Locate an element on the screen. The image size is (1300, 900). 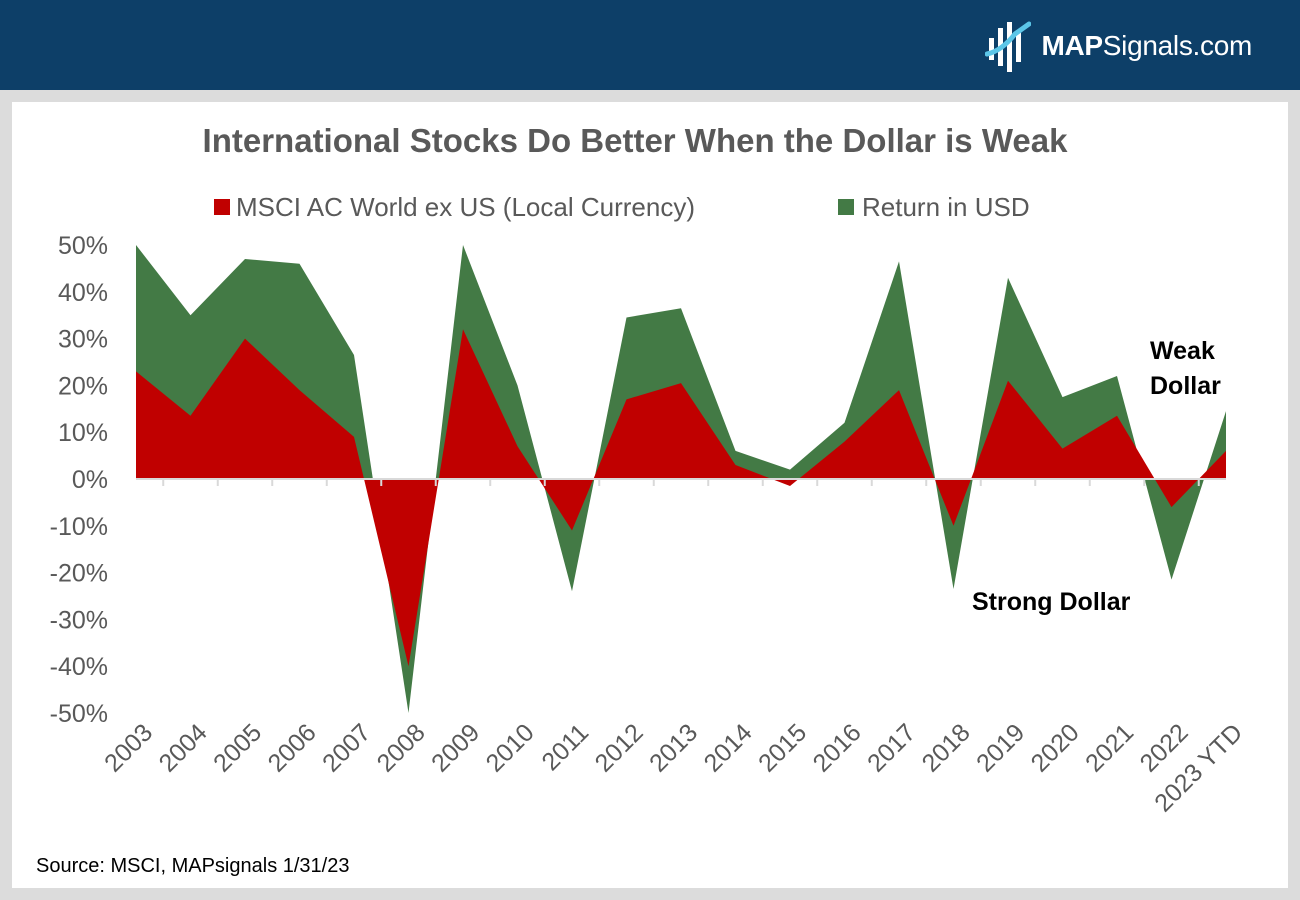
y-tick-label: -20% is located at coordinates (79, 574).